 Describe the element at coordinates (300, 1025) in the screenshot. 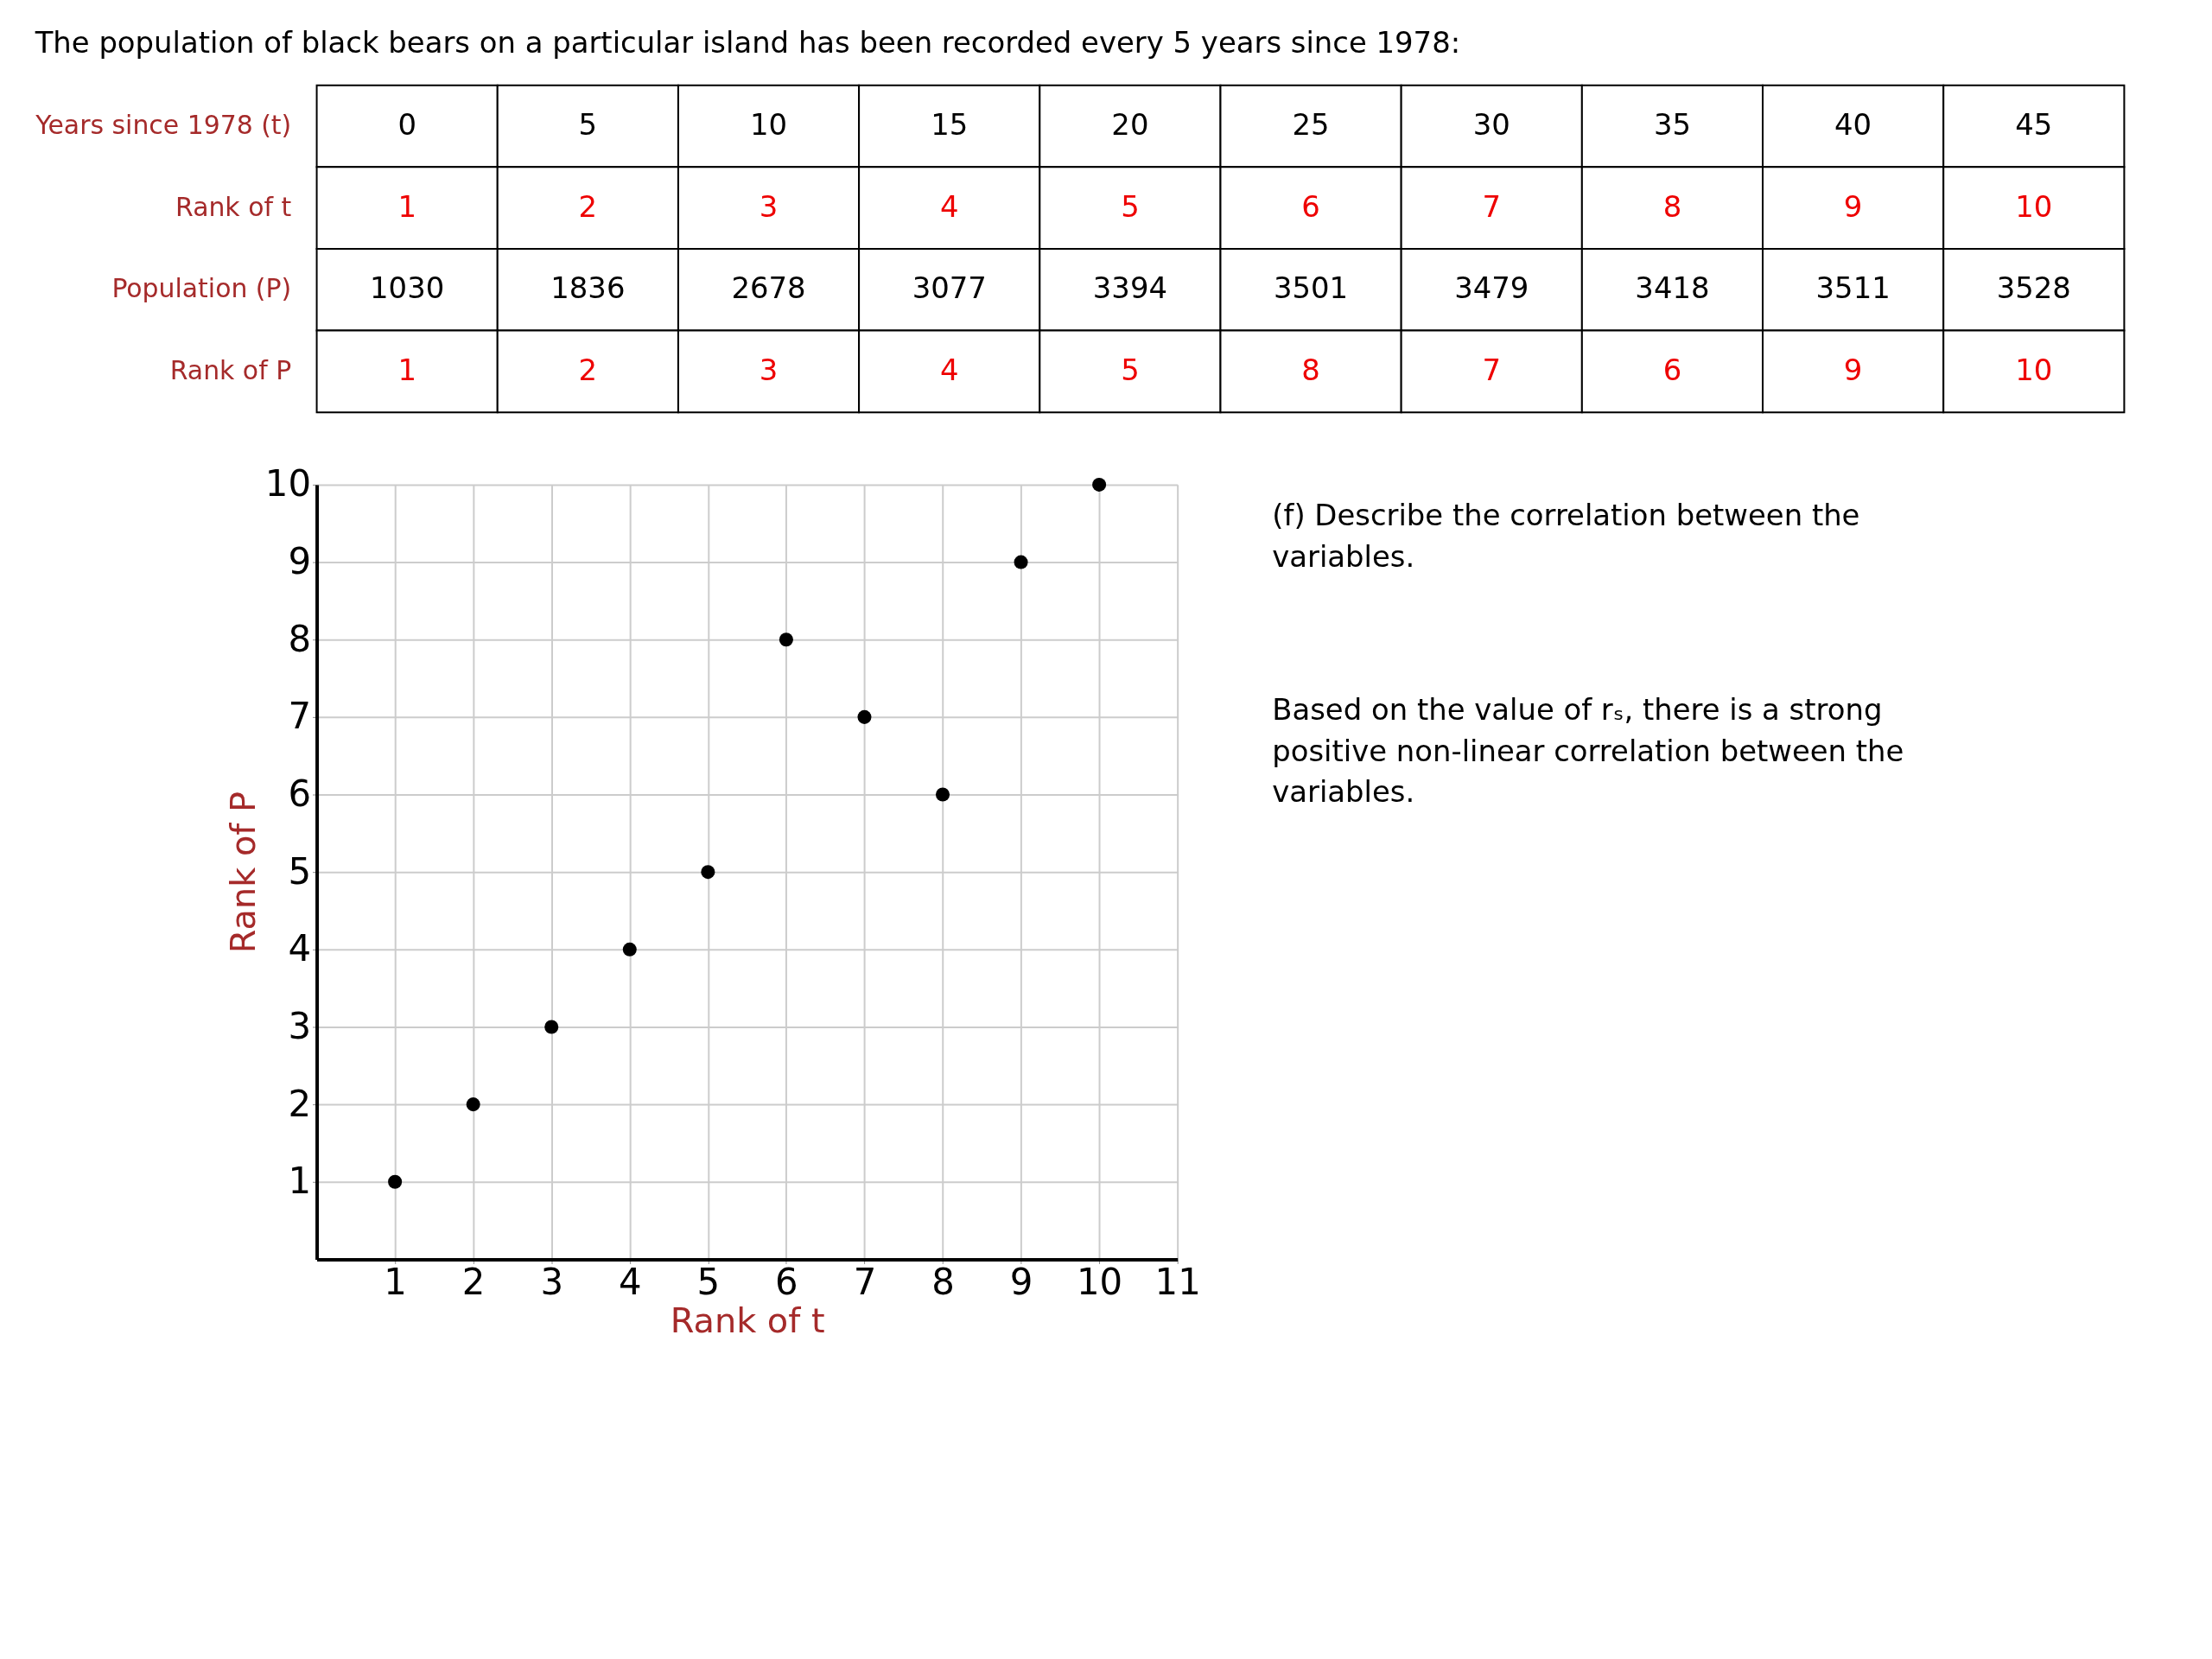

I see `y-tick-label: 3` at that location.